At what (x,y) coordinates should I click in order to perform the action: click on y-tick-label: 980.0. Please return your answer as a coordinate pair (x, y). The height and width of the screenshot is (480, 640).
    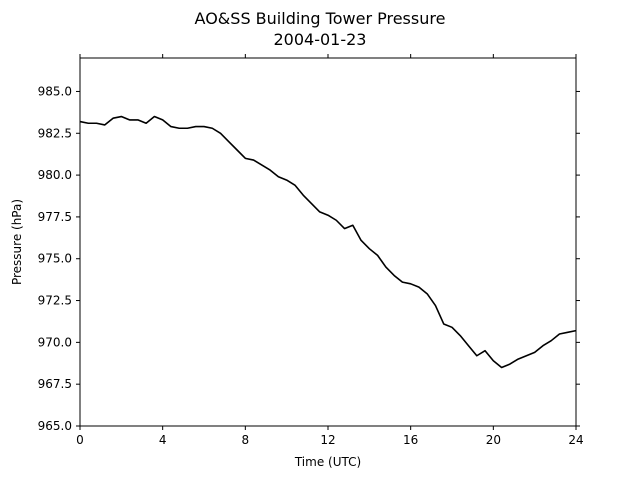
    Looking at the image, I should click on (55, 175).